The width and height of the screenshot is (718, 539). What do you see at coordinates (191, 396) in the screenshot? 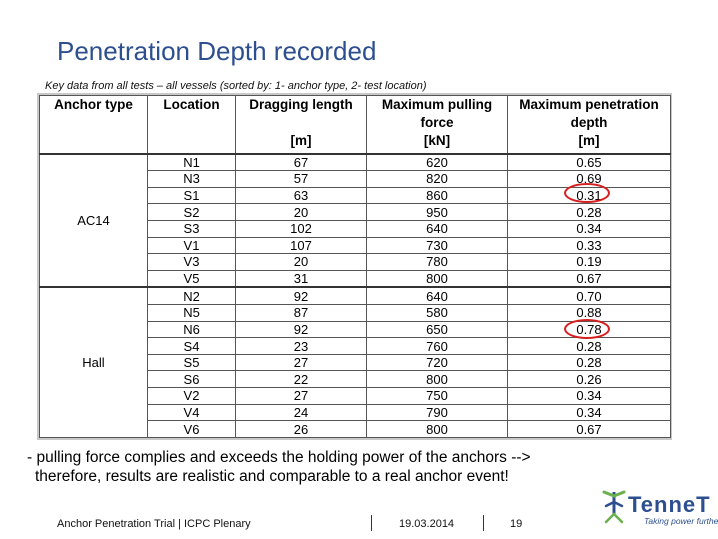
I see `location-cell: V2` at bounding box center [191, 396].